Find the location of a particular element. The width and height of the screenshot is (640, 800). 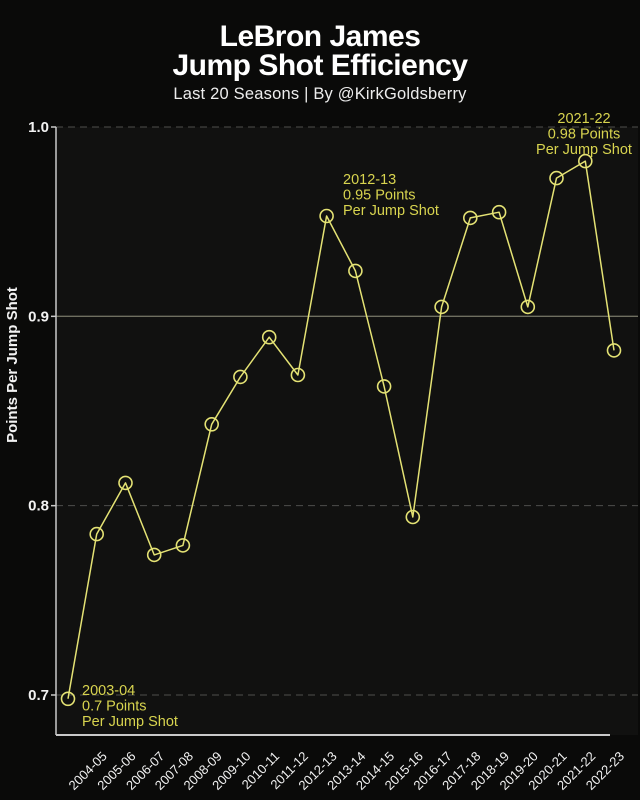

annotation-2021-22: Per Jump Shot is located at coordinates (584, 150).